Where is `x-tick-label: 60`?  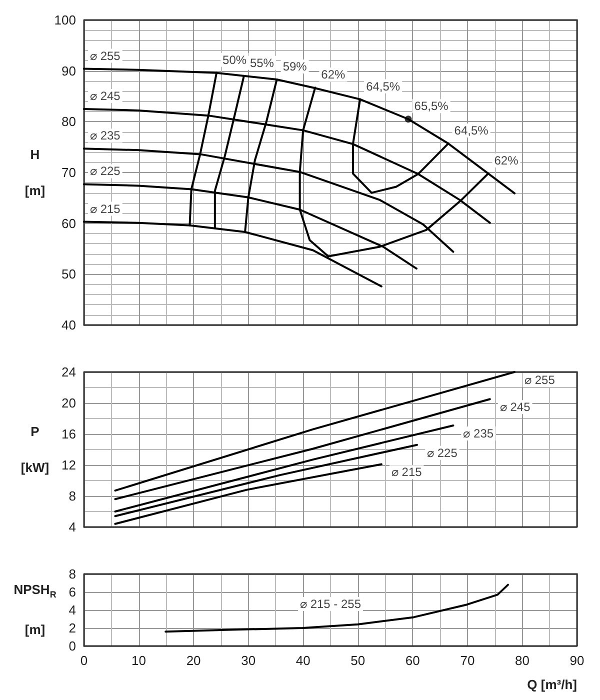
x-tick-label: 60 is located at coordinates (412, 660).